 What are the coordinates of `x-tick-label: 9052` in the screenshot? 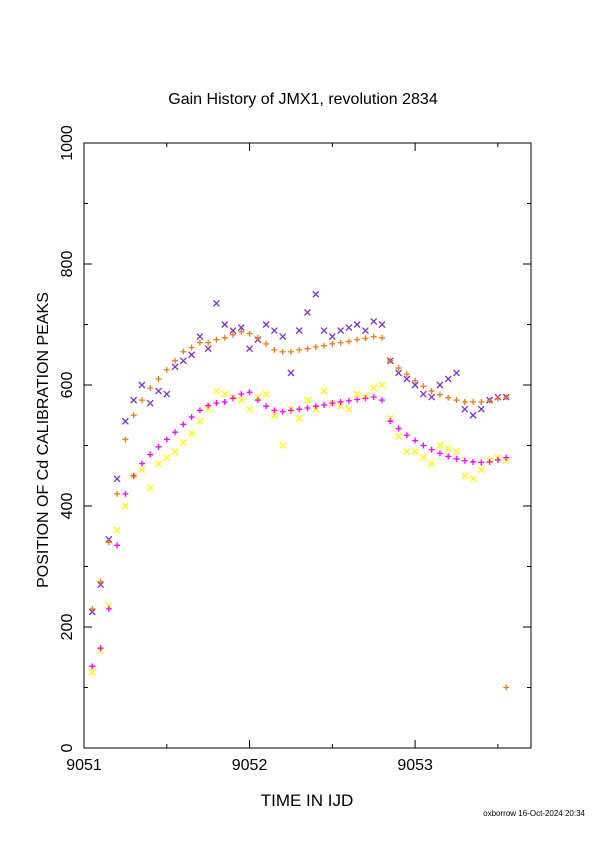 It's located at (250, 765).